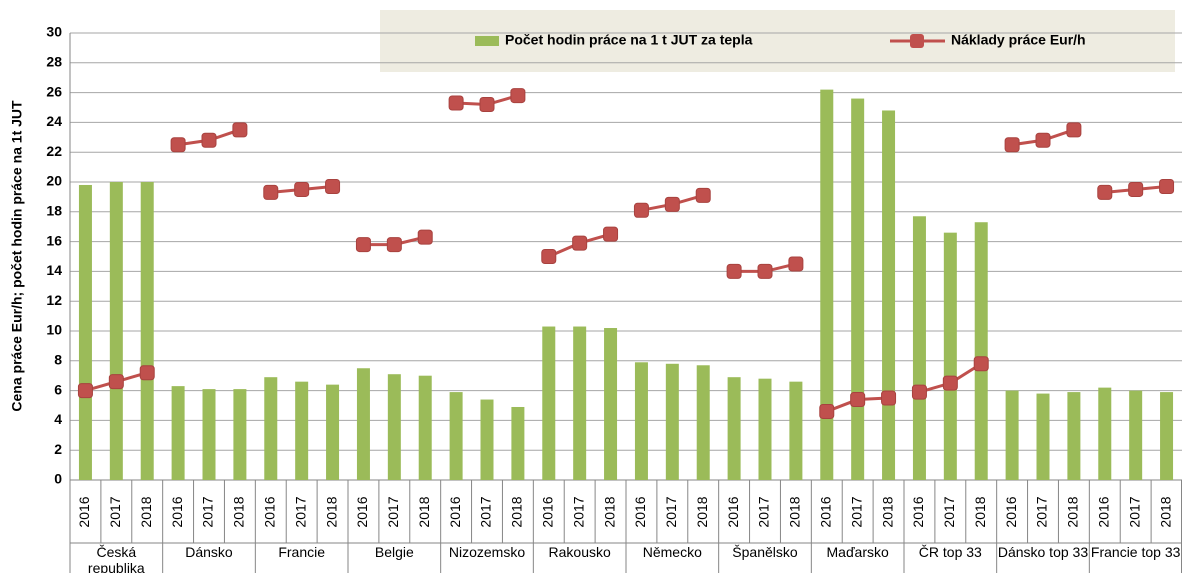 The image size is (1182, 573). I want to click on group-label: ČR top 33, so click(950, 552).